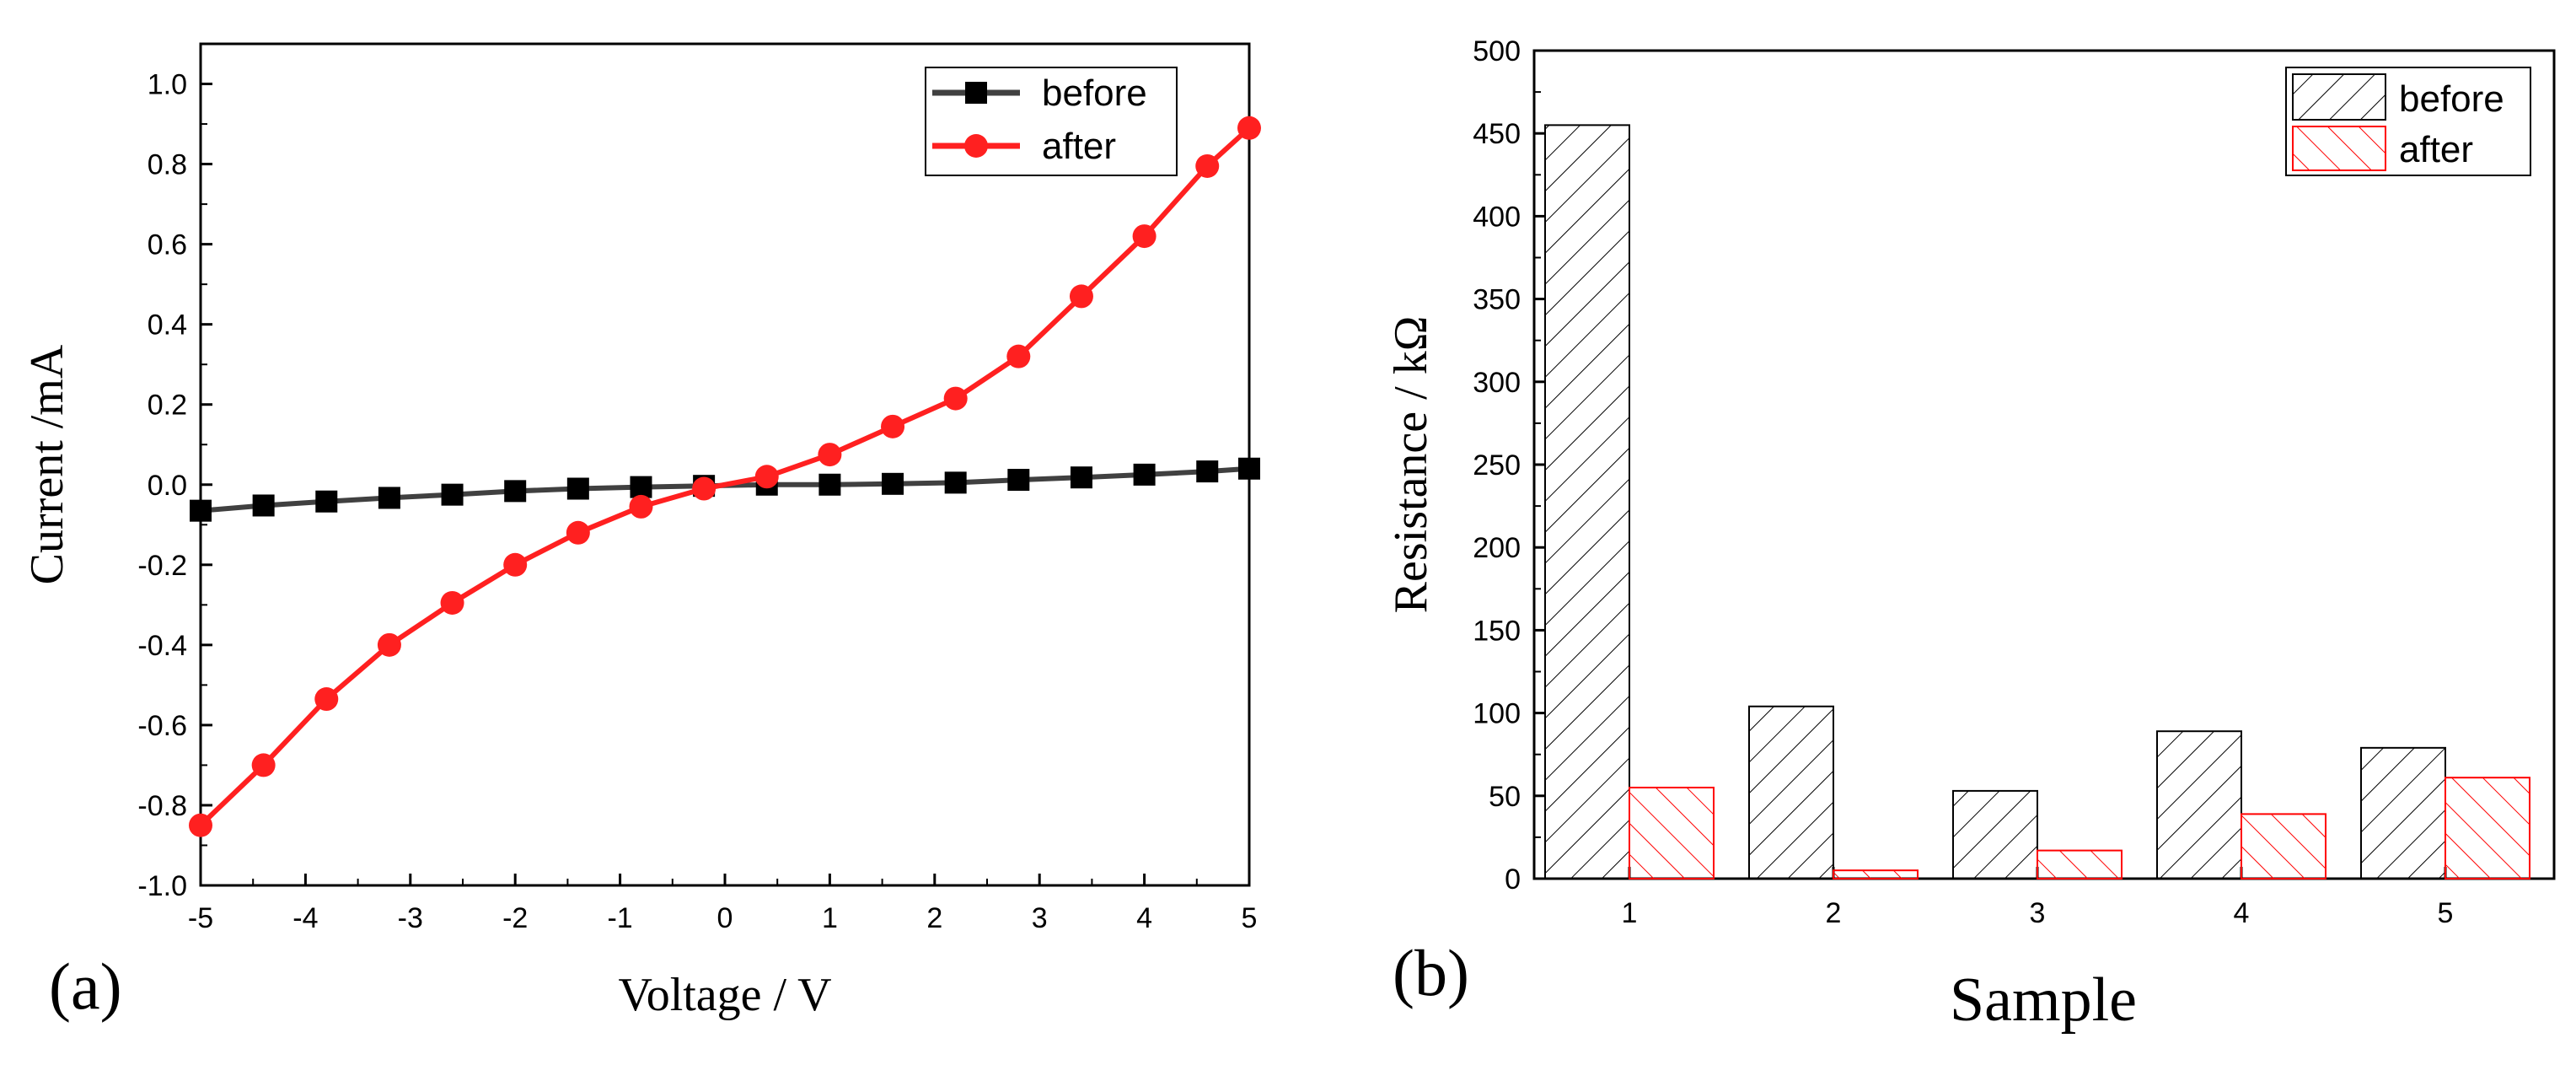  What do you see at coordinates (167, 406) in the screenshot?
I see `y-tick-label: 0.2` at bounding box center [167, 406].